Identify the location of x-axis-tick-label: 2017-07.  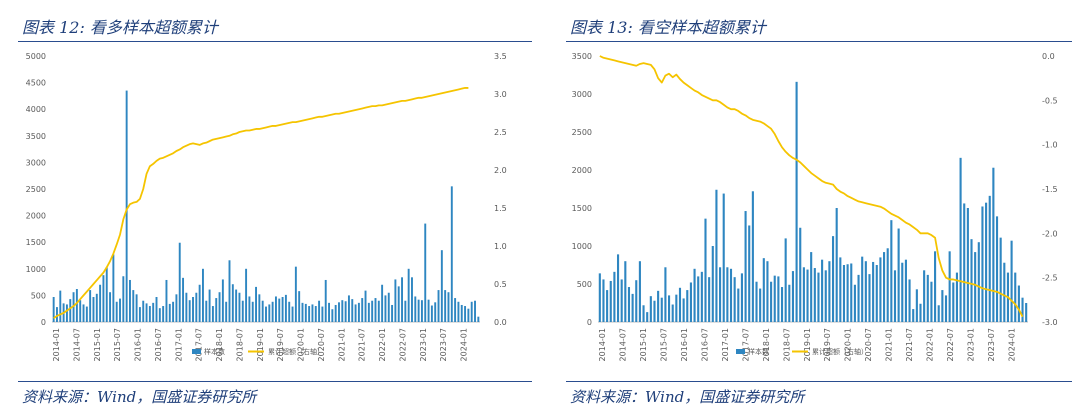
(199, 344).